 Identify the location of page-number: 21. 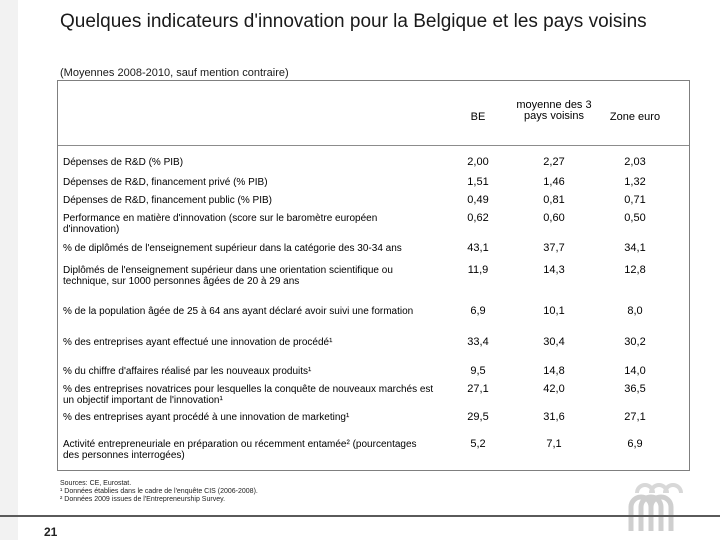
(51, 532).